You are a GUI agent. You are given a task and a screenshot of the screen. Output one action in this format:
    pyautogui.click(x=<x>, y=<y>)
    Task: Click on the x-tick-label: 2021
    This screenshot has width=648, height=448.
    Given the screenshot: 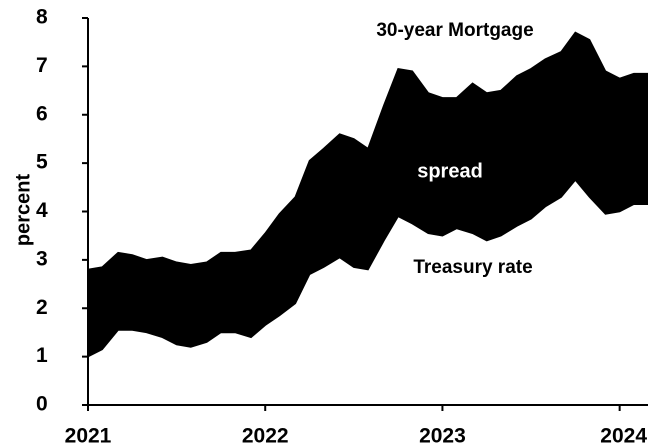 What is the action you would take?
    pyautogui.click(x=88, y=436)
    